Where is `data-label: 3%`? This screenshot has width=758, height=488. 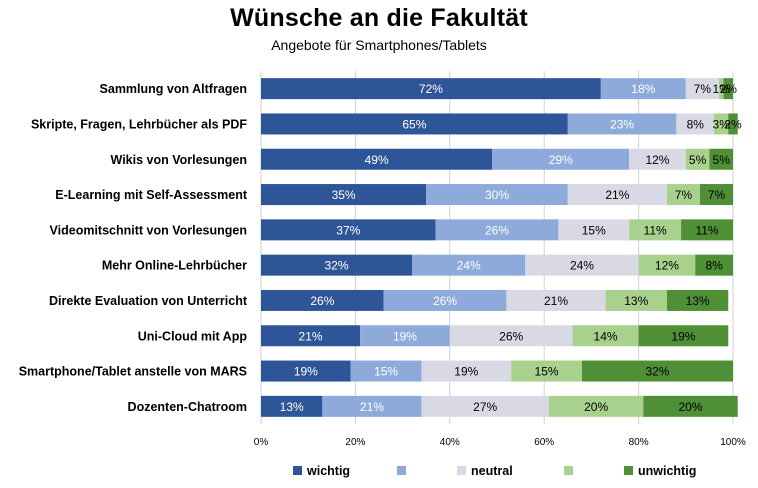 data-label: 3% is located at coordinates (722, 124).